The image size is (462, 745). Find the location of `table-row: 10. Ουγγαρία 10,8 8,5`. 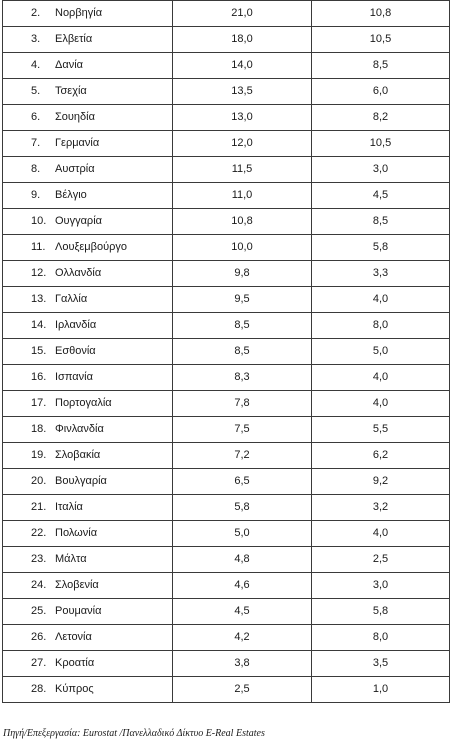

table-row: 10. Ουγγαρία 10,8 8,5 is located at coordinates (226, 221).